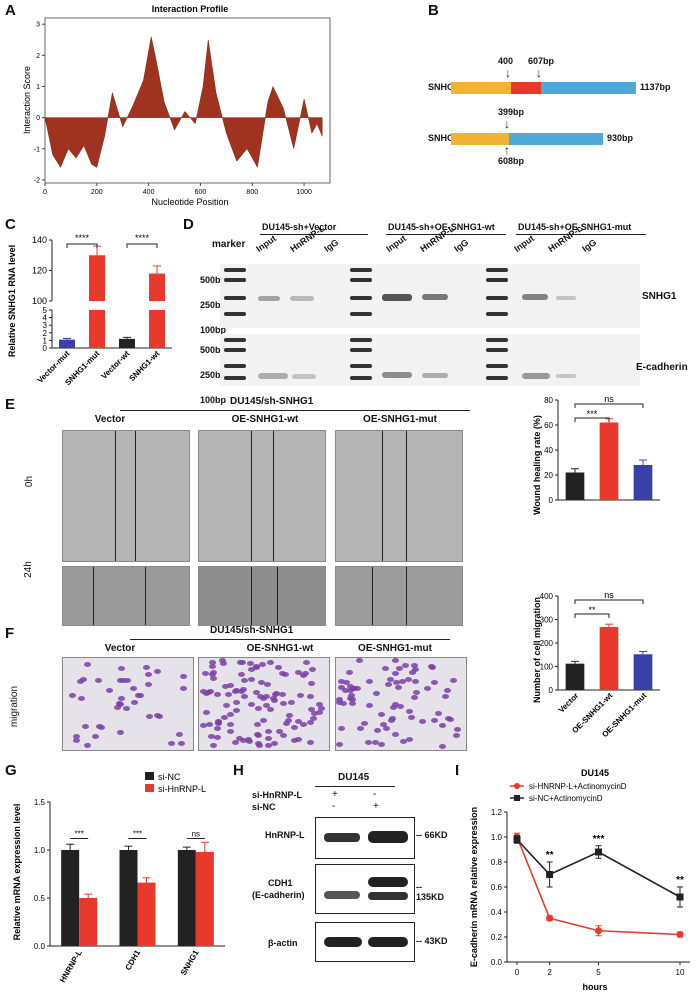 The width and height of the screenshot is (698, 996). Describe the element at coordinates (229, 244) in the screenshot. I see `marker-label: marker` at that location.